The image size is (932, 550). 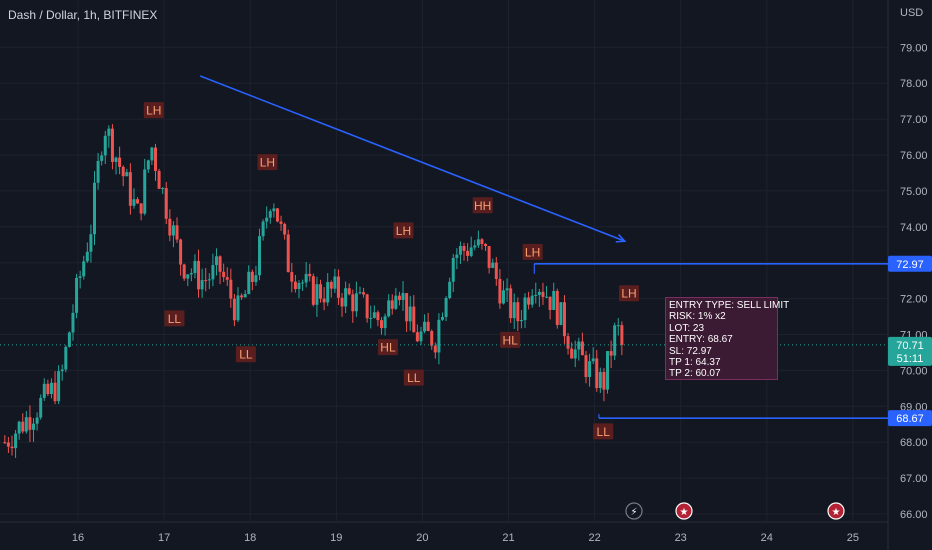 What do you see at coordinates (482, 206) in the screenshot?
I see `pivot-label-hh: HH` at bounding box center [482, 206].